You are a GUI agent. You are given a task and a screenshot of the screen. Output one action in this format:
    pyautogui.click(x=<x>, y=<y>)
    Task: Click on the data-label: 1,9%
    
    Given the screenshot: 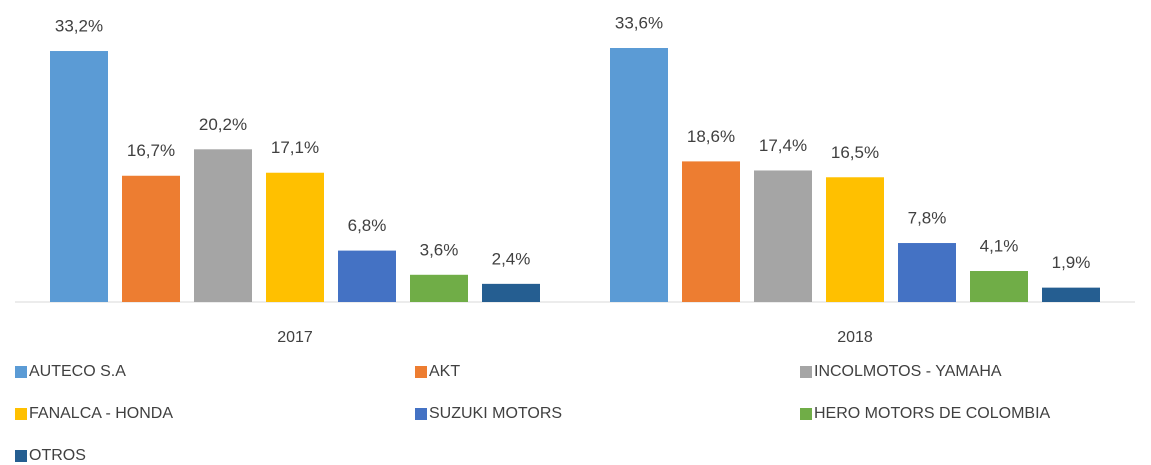 What is the action you would take?
    pyautogui.click(x=1071, y=262)
    